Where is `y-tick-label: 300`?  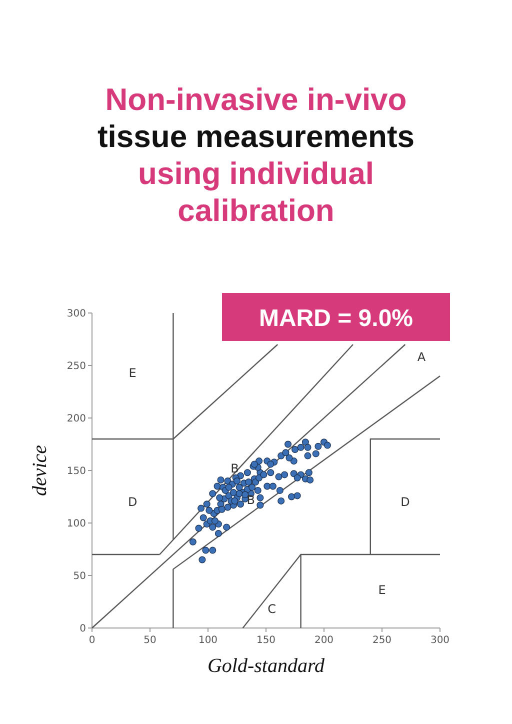 y-tick-label: 300 is located at coordinates (76, 314).